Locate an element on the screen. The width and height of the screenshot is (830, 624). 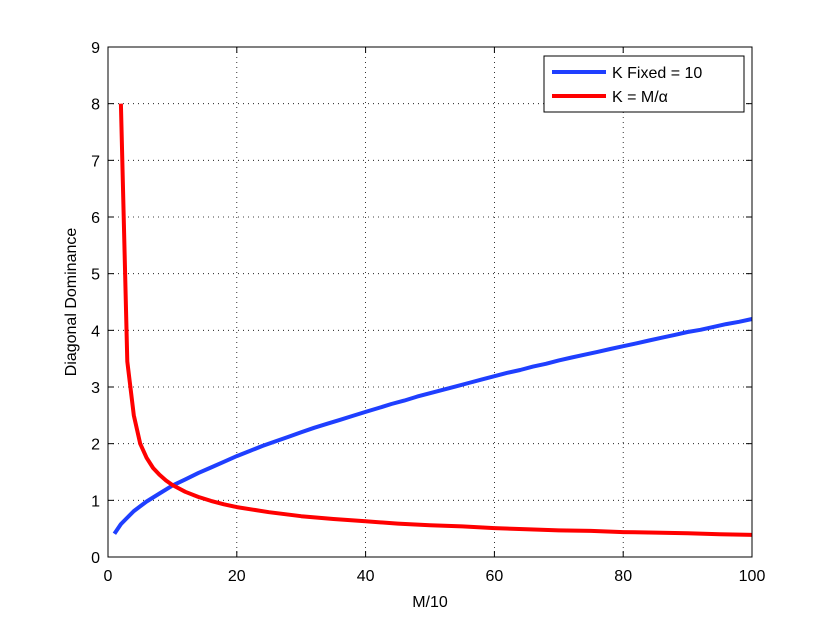
y-tick-label: 8 is located at coordinates (95, 105).